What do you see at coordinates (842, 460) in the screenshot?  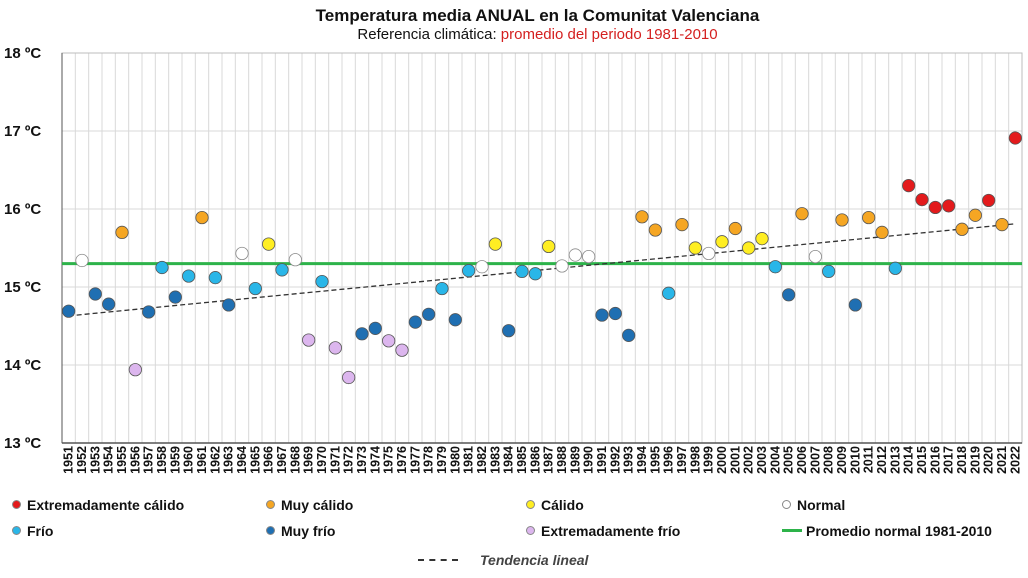 I see `x-tick-label: 2009` at bounding box center [842, 460].